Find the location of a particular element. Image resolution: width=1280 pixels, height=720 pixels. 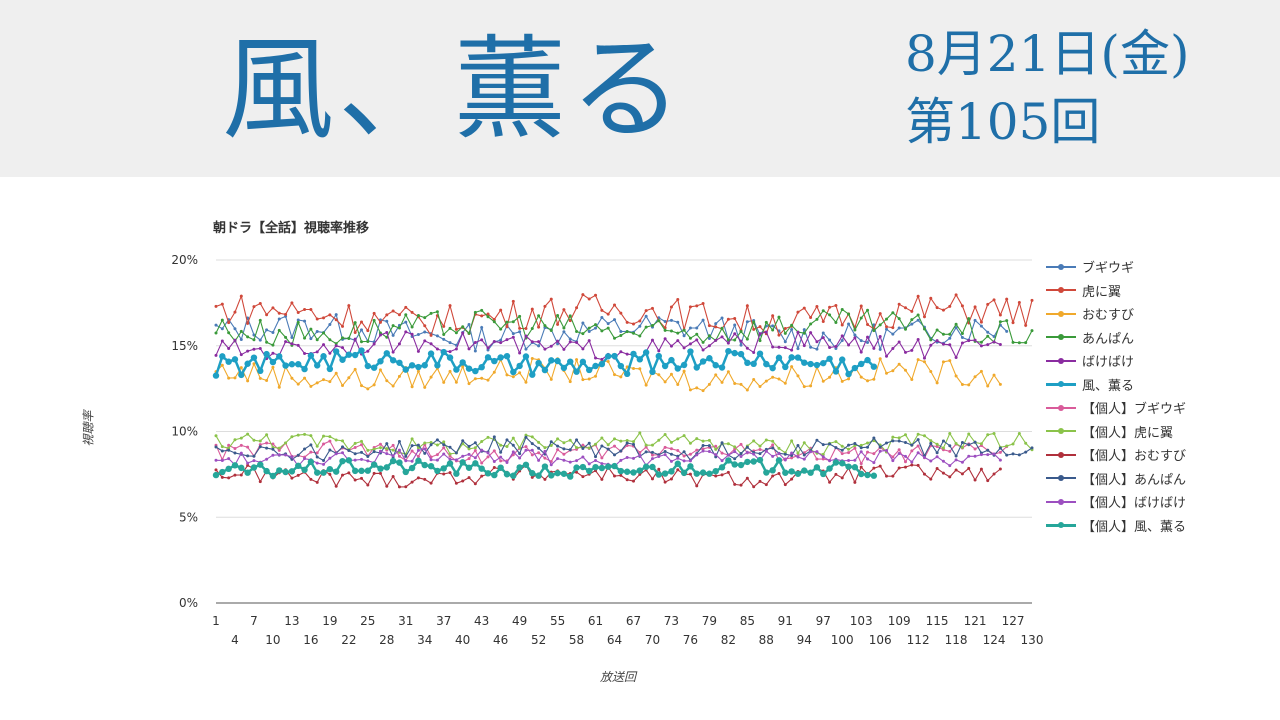

legend-item: 【個人】おむすび is located at coordinates (1116, 455).